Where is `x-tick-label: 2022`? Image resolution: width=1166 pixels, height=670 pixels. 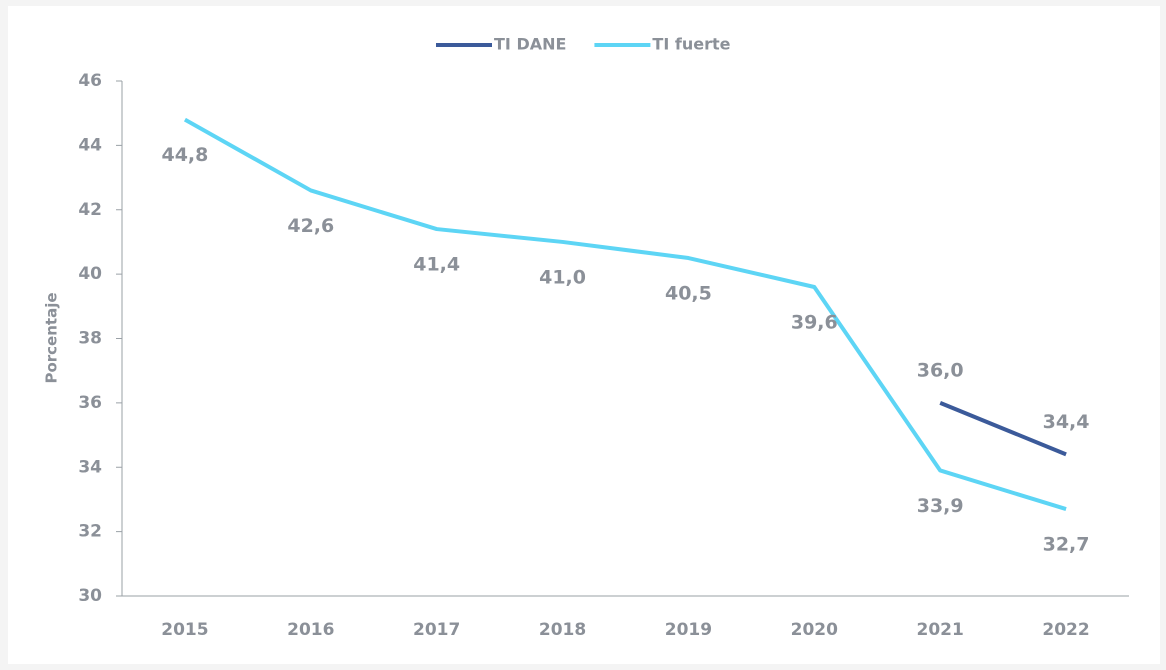
x-tick-label: 2022 is located at coordinates (1065, 630).